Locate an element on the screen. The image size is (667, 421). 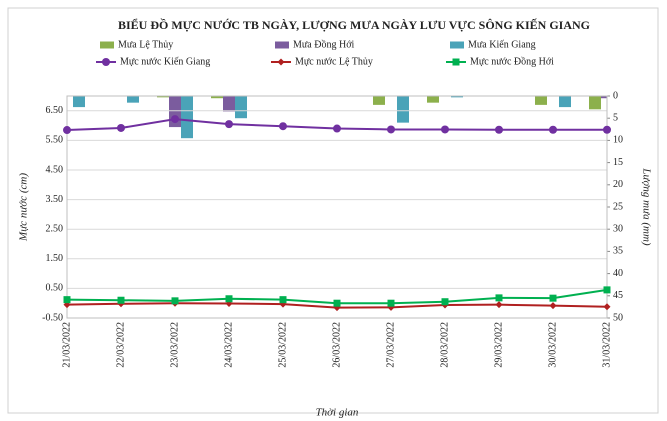
y2-tick-label: 30 is located at coordinates (618, 228).